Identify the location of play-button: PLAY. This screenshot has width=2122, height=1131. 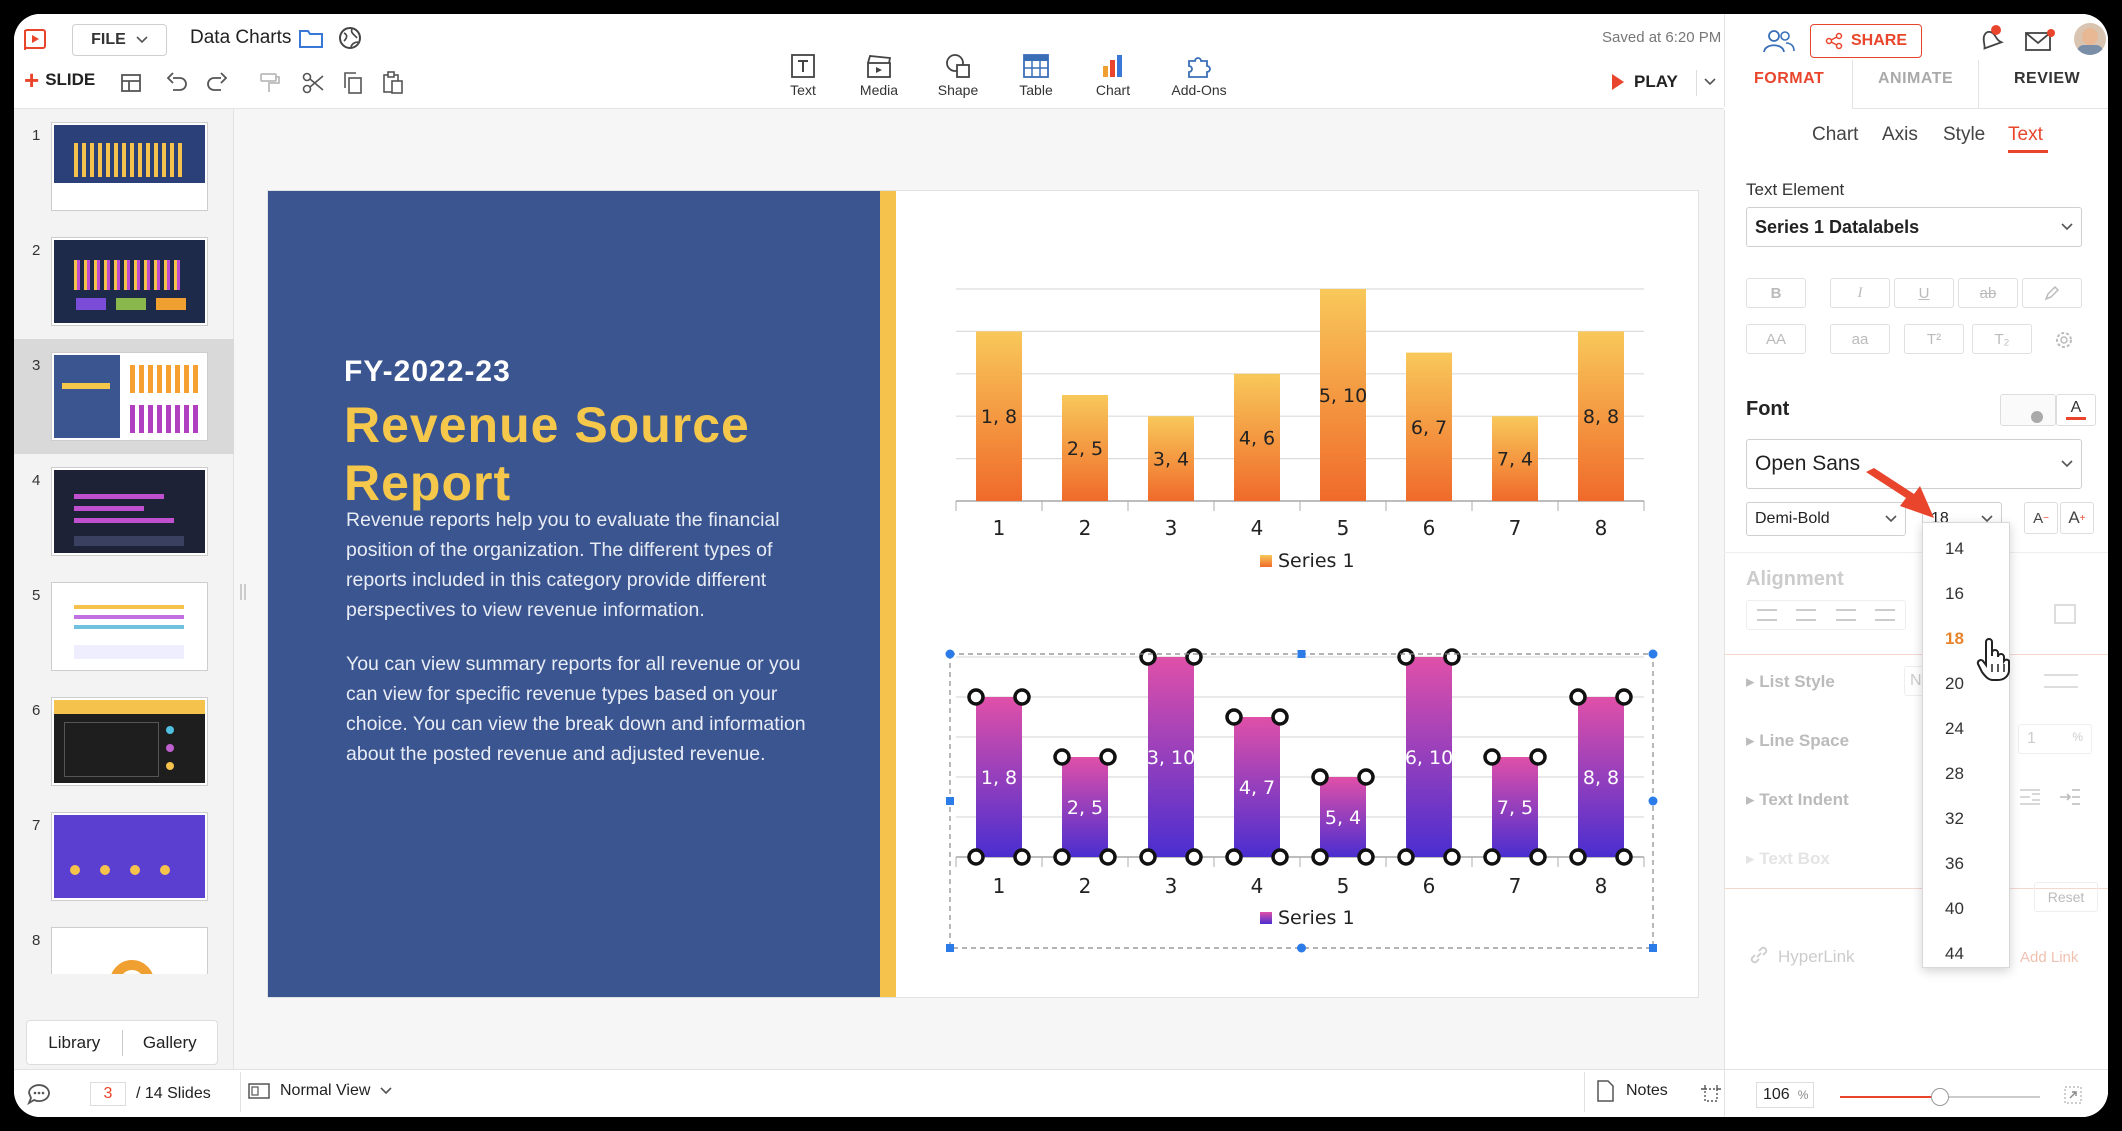
(1645, 82).